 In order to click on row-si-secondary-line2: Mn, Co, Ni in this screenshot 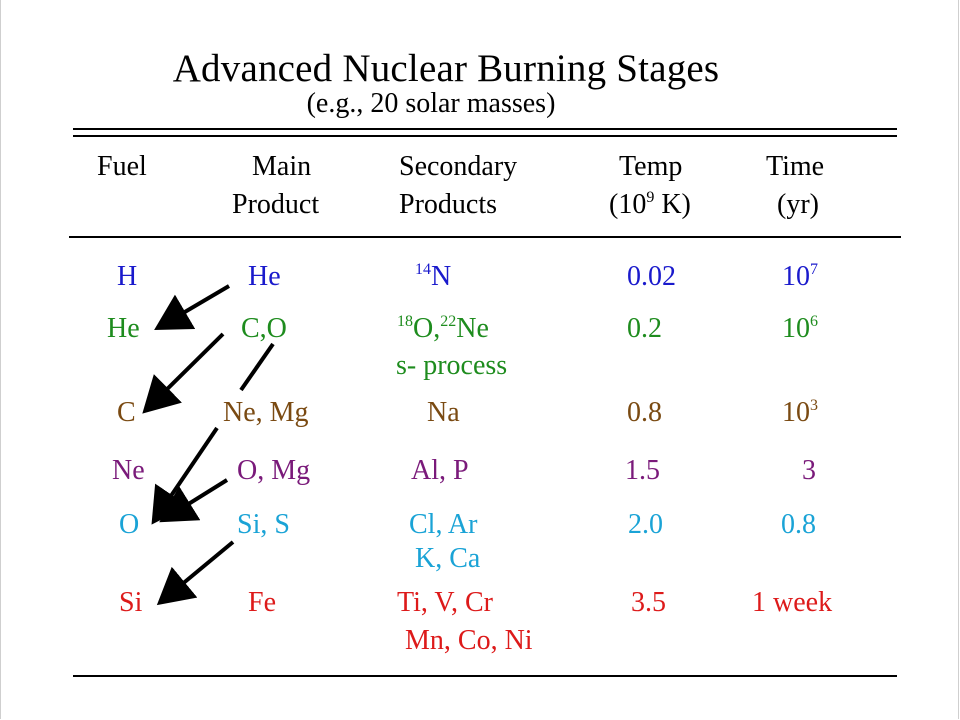, I will do `click(469, 640)`.